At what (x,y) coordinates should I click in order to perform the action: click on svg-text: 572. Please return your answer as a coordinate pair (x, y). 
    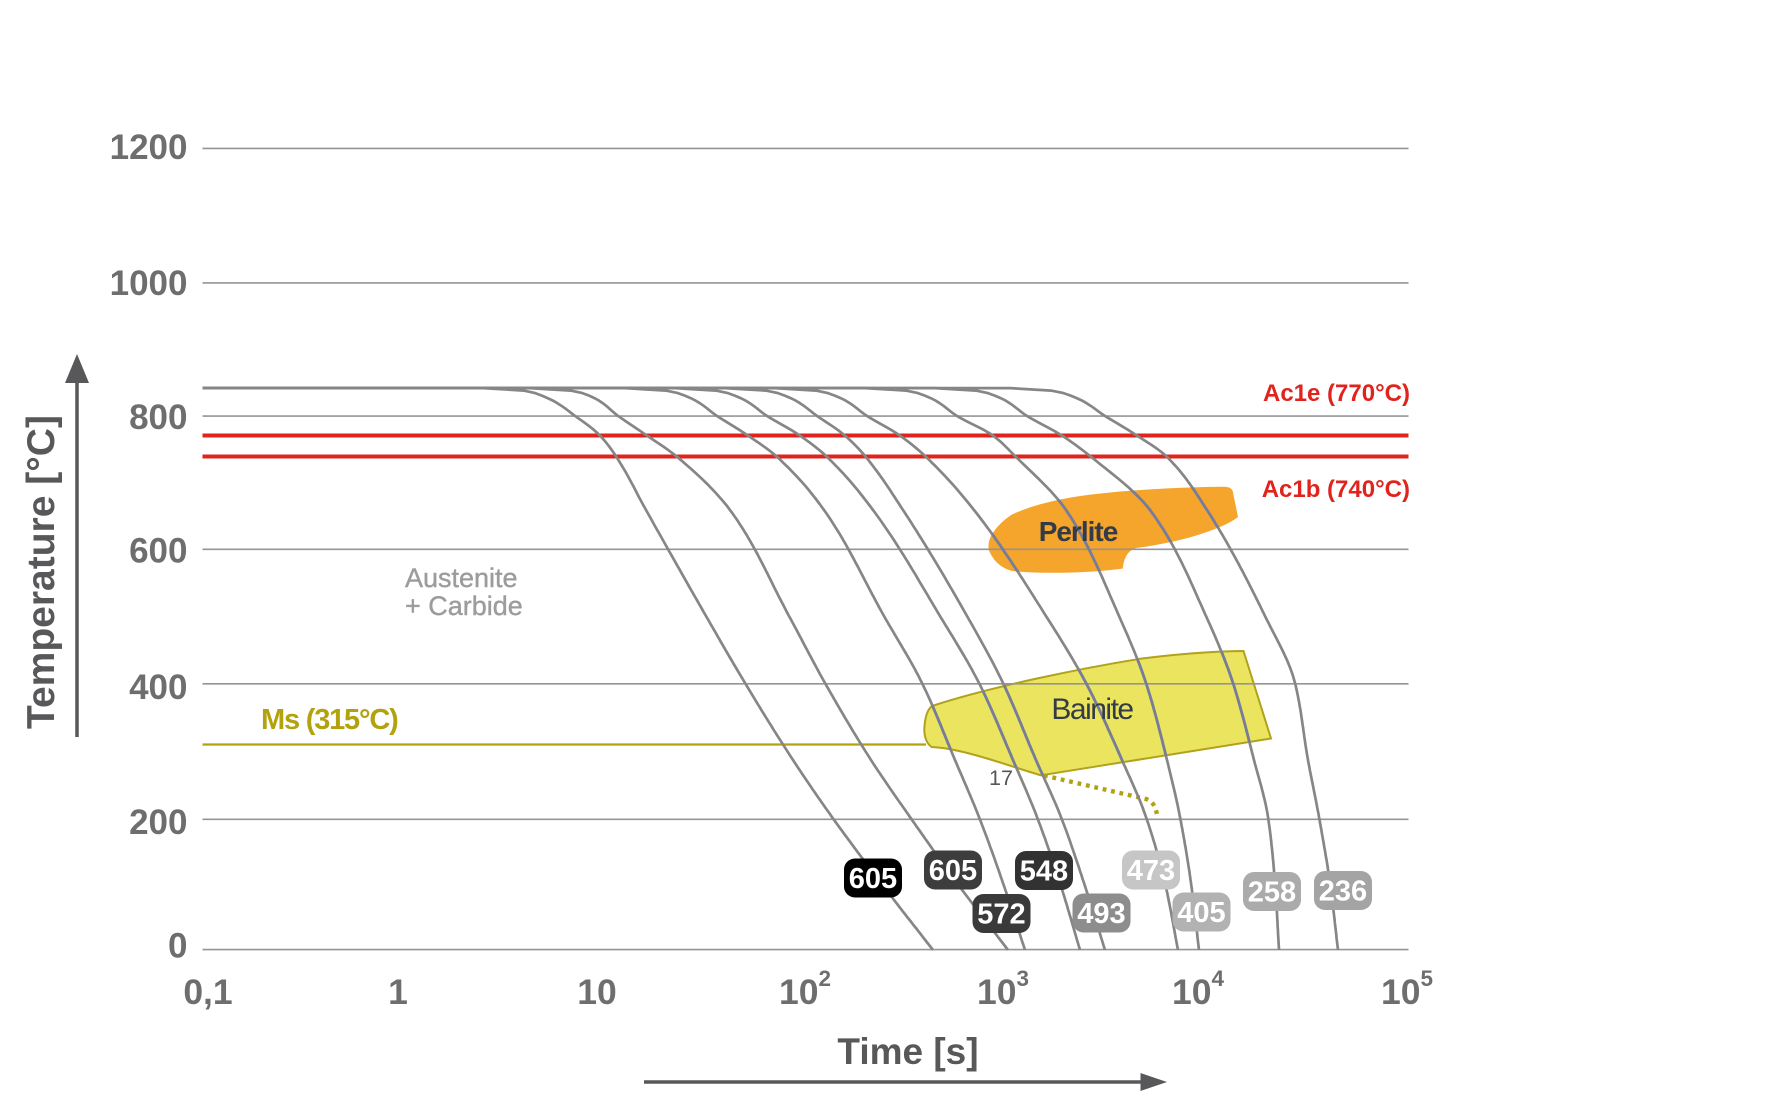
    Looking at the image, I should click on (1001, 915).